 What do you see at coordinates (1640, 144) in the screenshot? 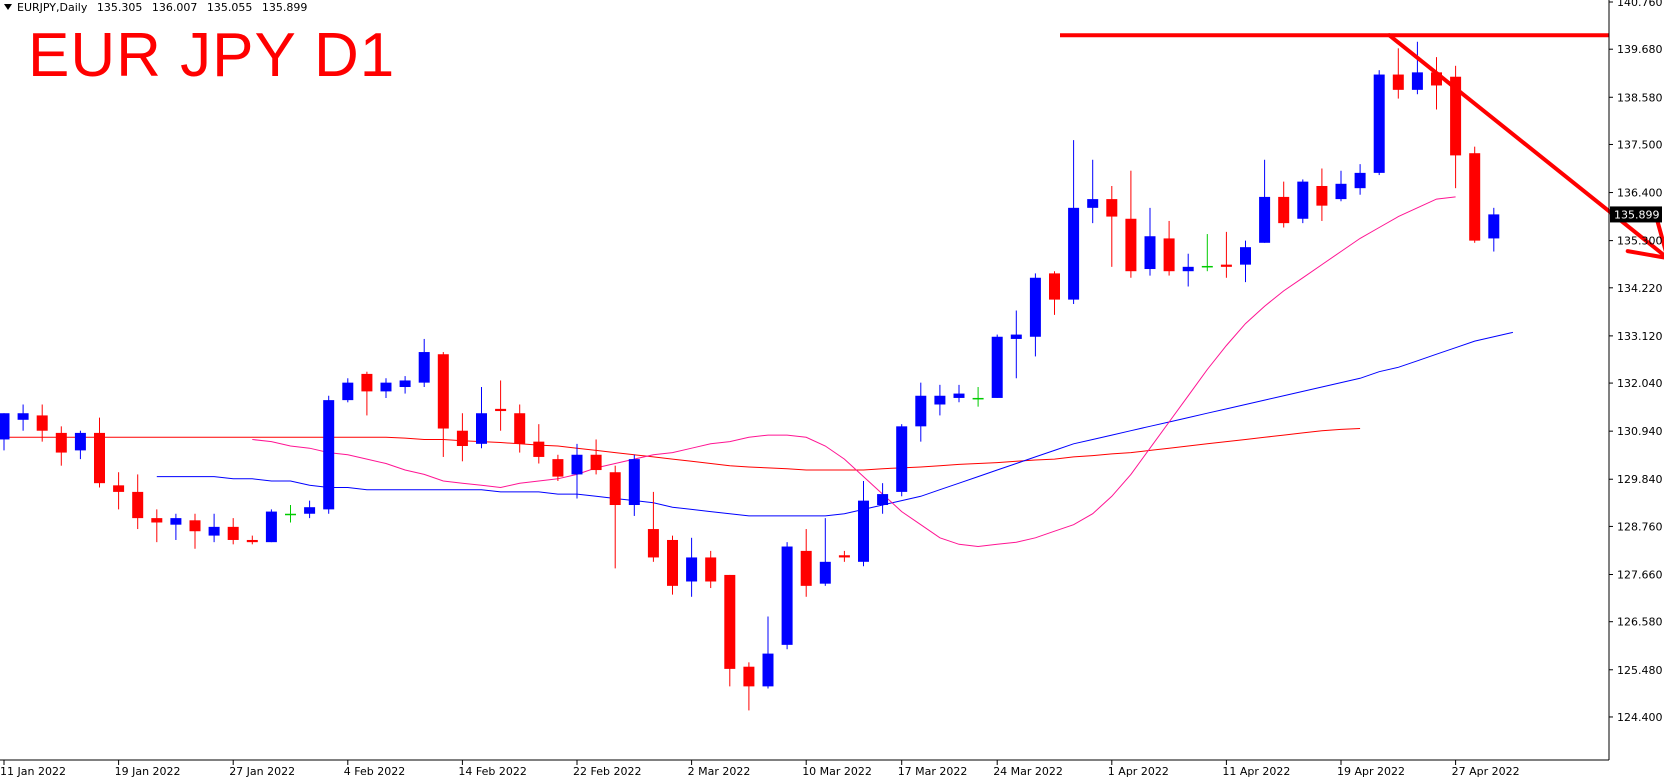
I see `y-tick-label: 137.500` at bounding box center [1640, 144].